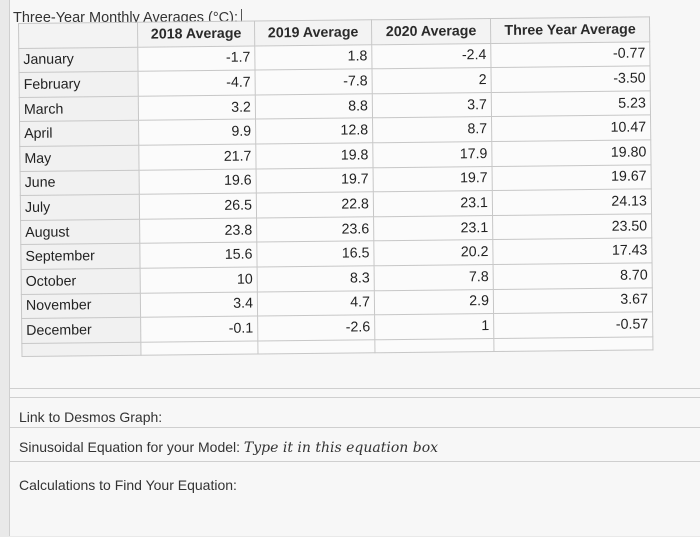 The image size is (700, 537). I want to click on avg-2020-cell: -2.4, so click(431, 56).